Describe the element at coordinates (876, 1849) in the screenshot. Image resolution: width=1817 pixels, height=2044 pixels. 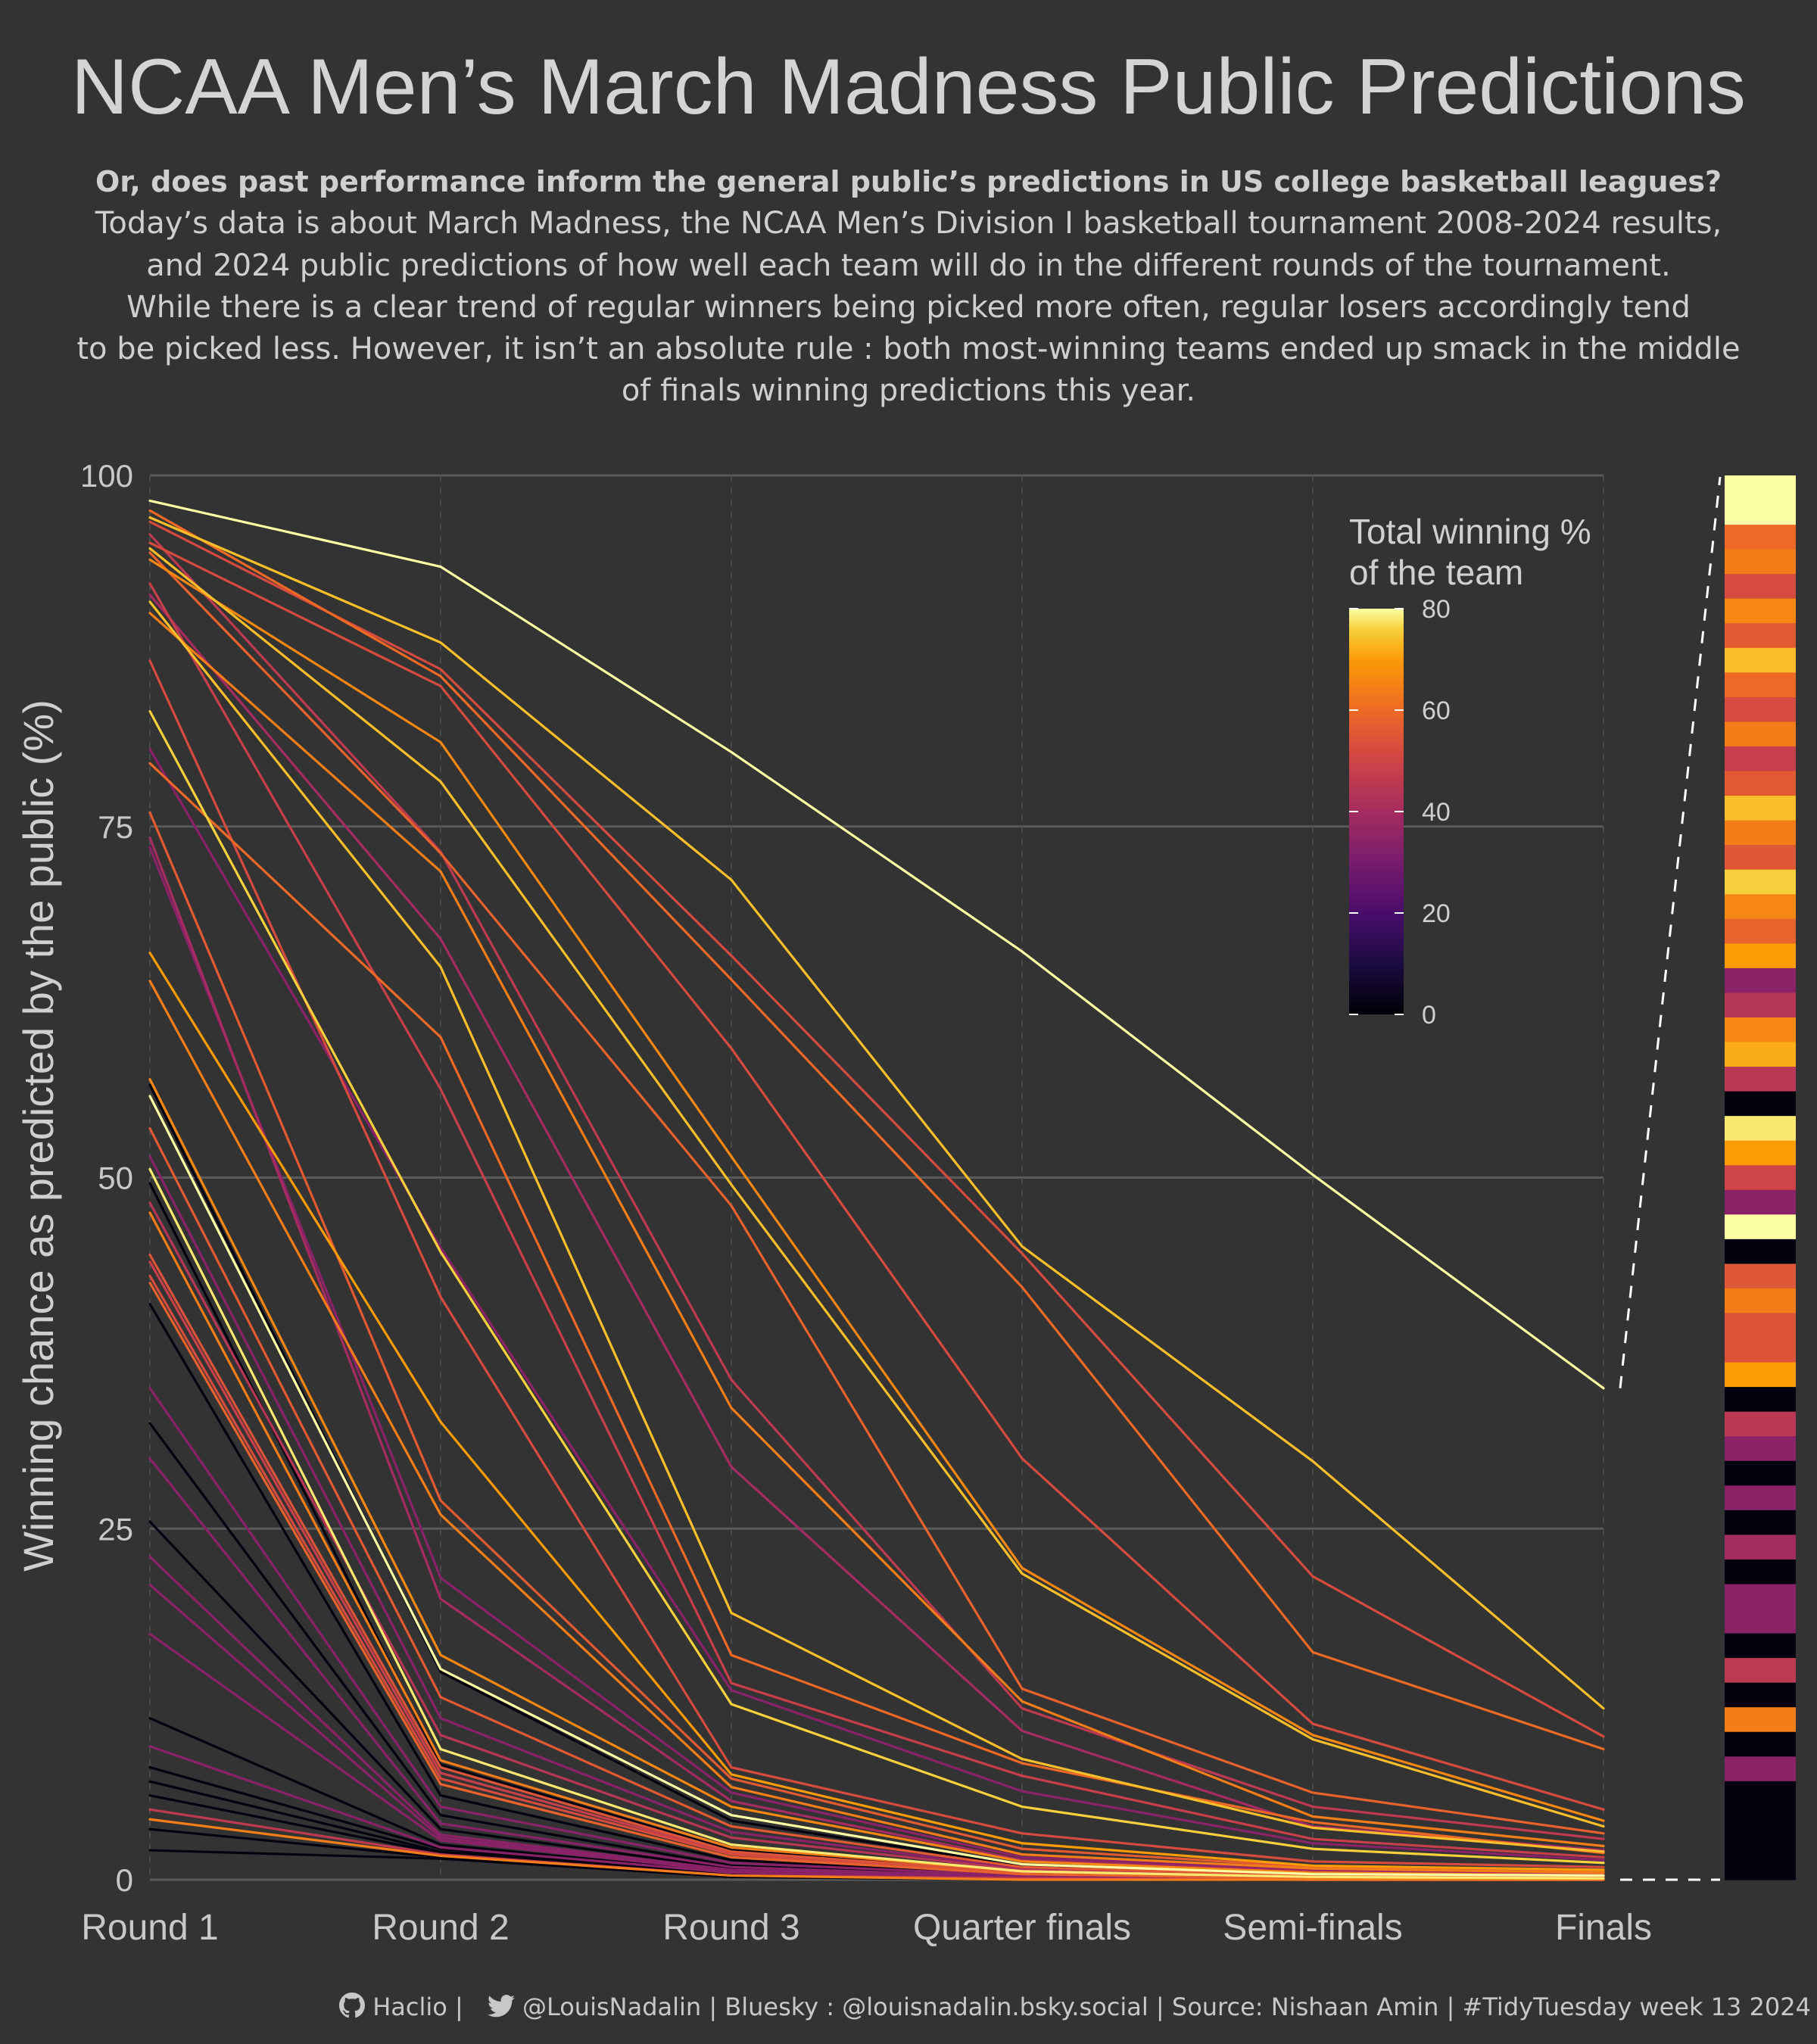
I see `series-line` at that location.